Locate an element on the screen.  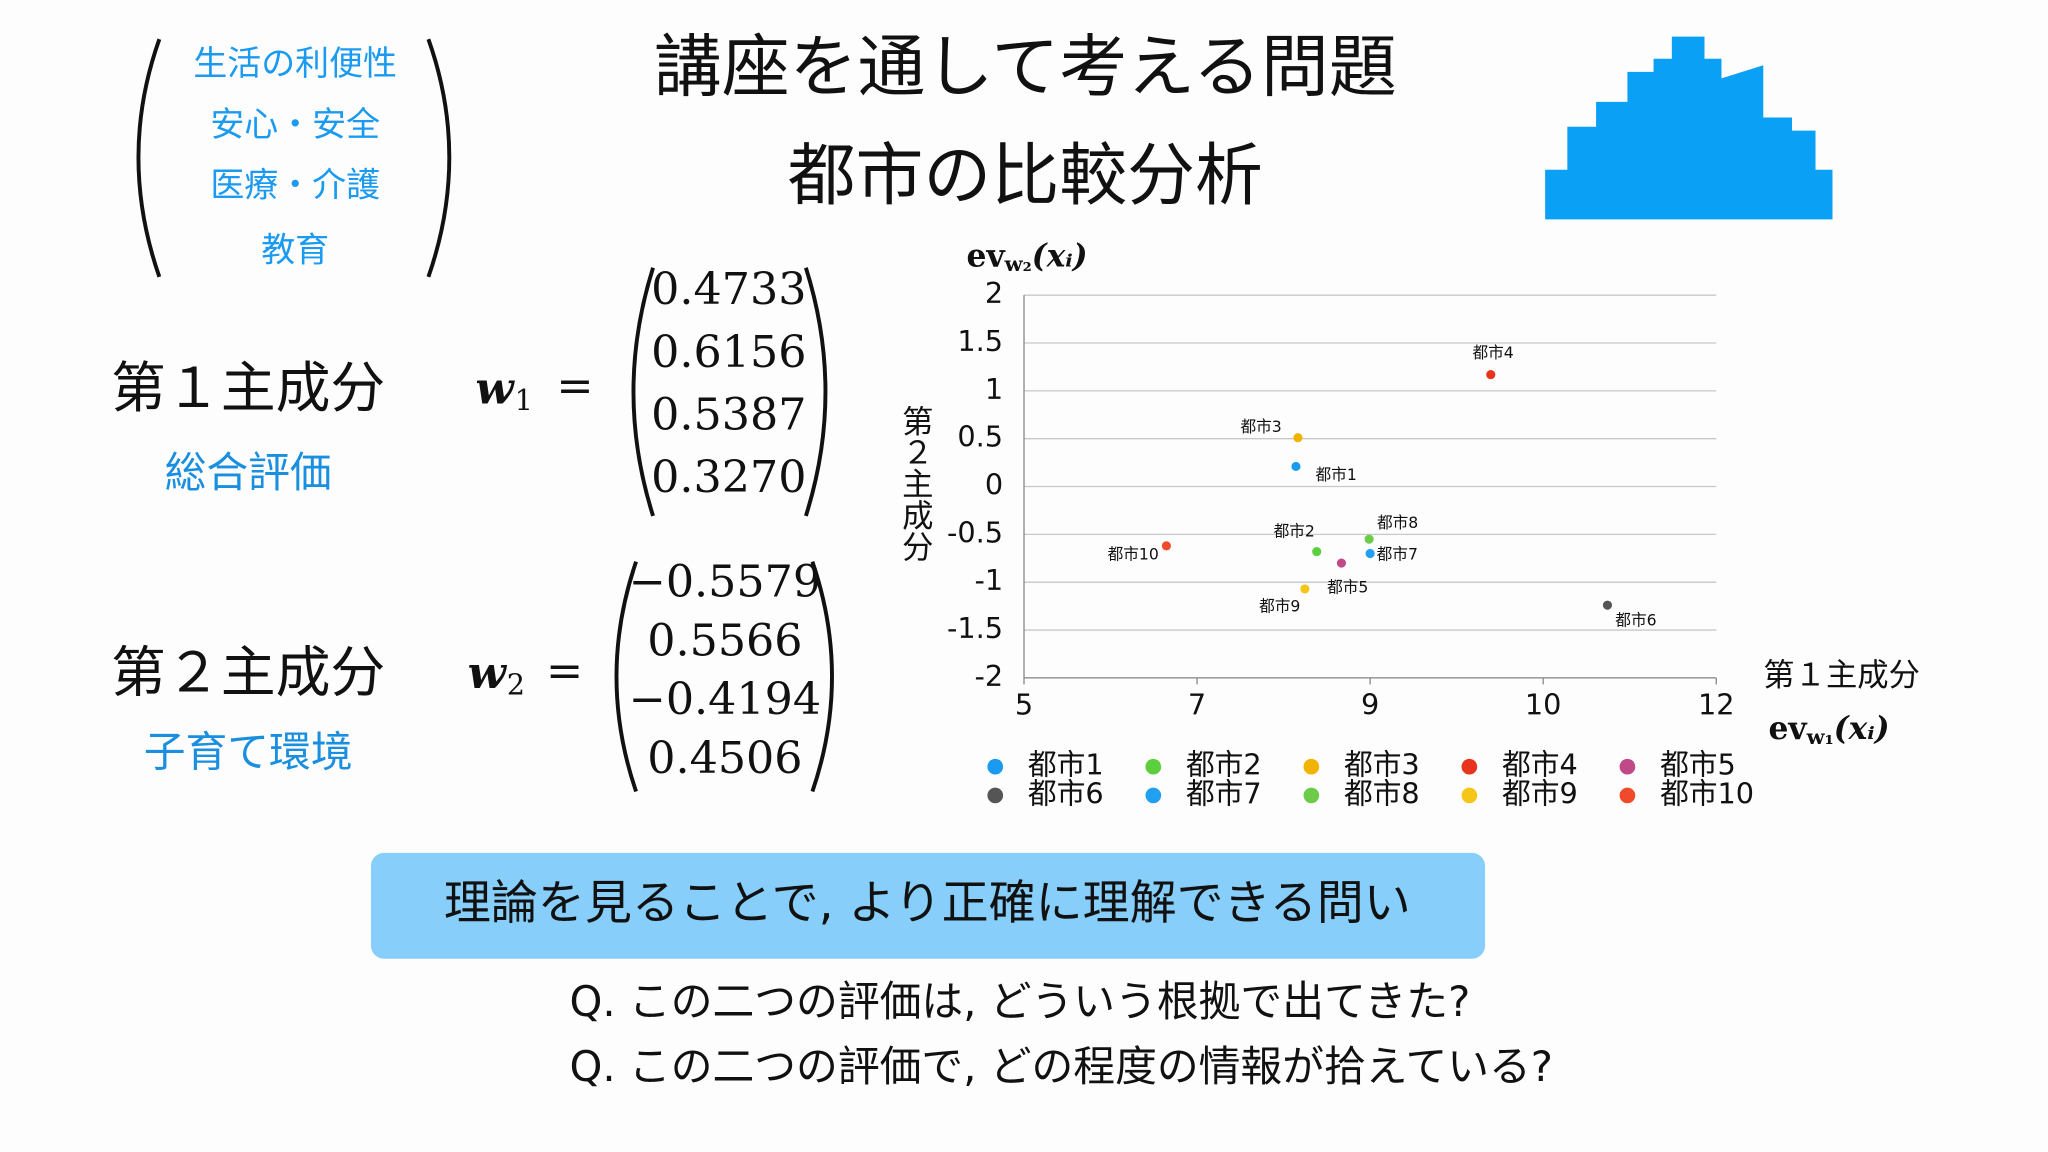
y-formula: evw₂(xᵢ) is located at coordinates (1027, 257).